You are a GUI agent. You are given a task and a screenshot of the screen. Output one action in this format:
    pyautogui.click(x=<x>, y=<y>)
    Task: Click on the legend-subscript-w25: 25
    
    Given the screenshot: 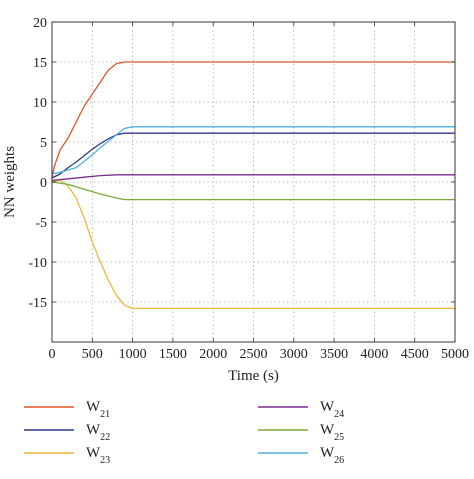 What is the action you would take?
    pyautogui.click(x=339, y=437)
    